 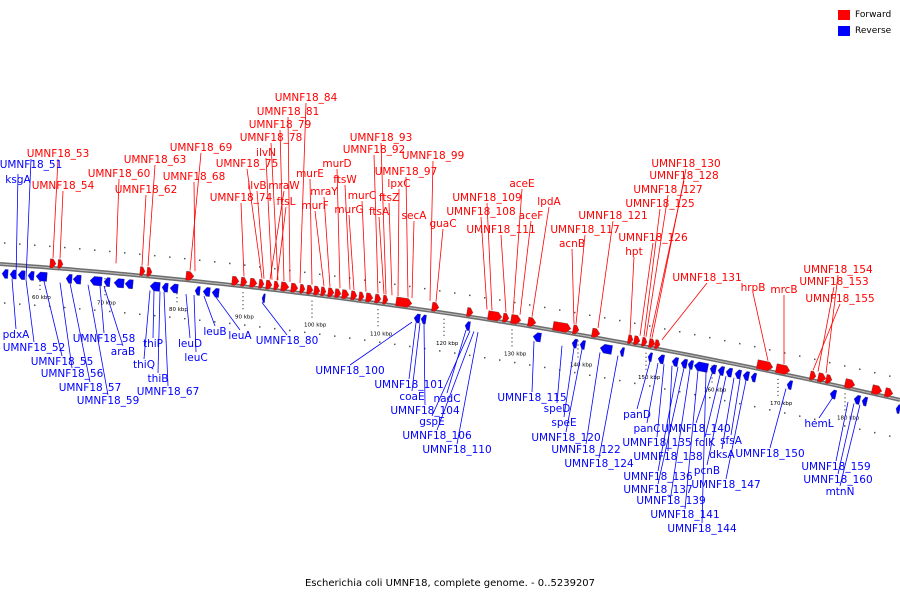 I want to click on gene-label: aceE, so click(x=521, y=184).